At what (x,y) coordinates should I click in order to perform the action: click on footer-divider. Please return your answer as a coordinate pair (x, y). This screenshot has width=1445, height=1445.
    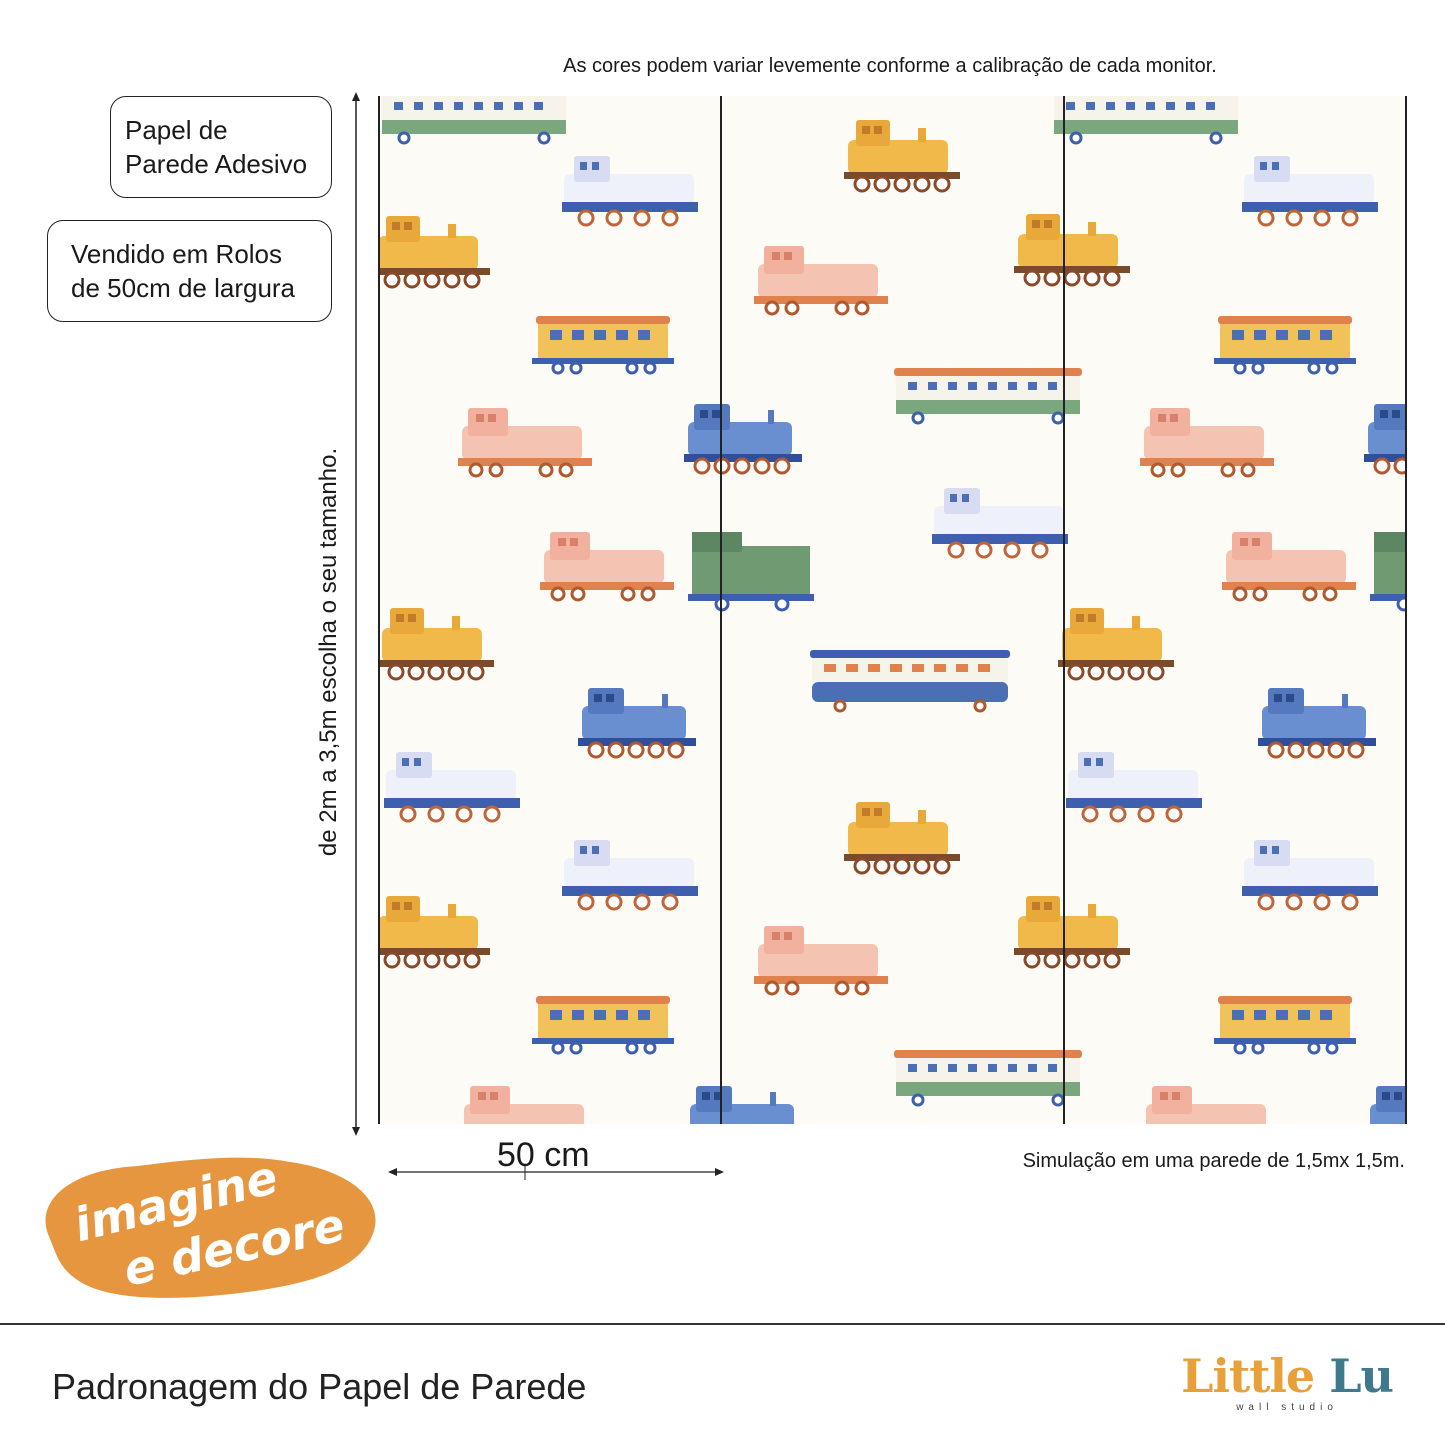
    Looking at the image, I should click on (722, 1324).